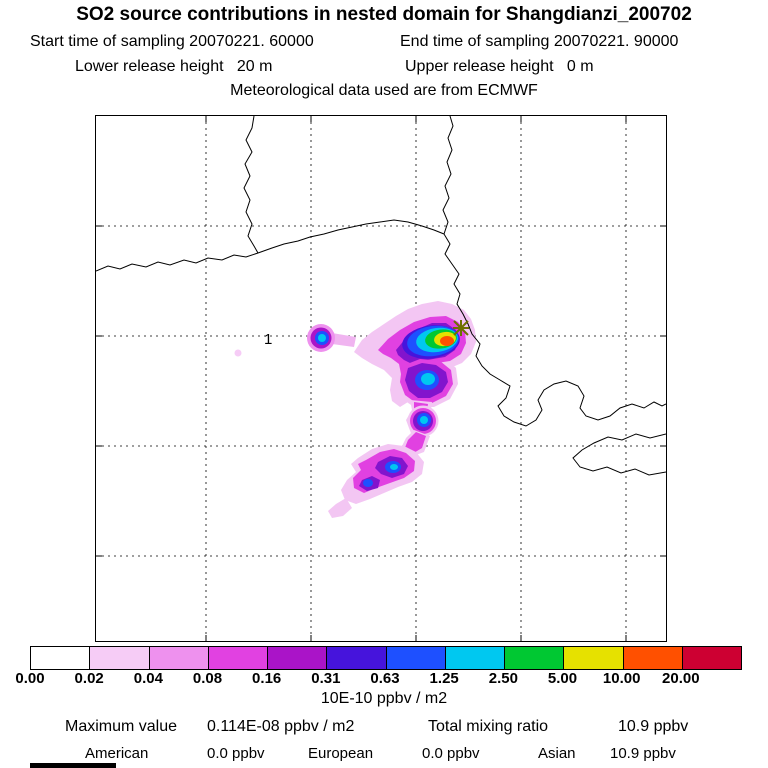 This screenshot has height=768, width=768. Describe the element at coordinates (621, 678) in the screenshot. I see `colorbar-tick-label: 10.00` at that location.